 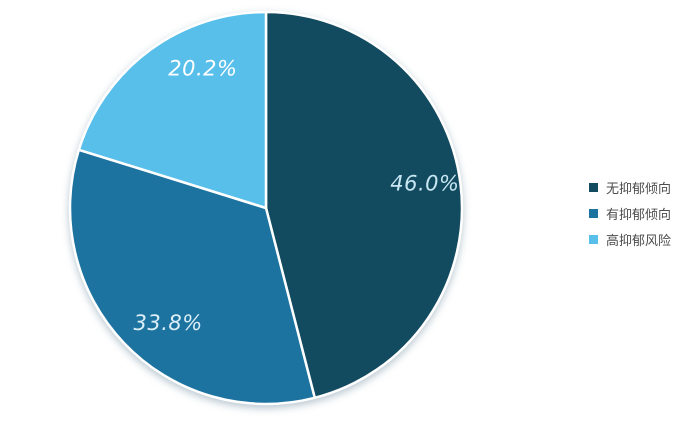 I want to click on legend: 无抑郁倾向 有抑郁倾向 高抑郁风险, so click(x=630, y=217).